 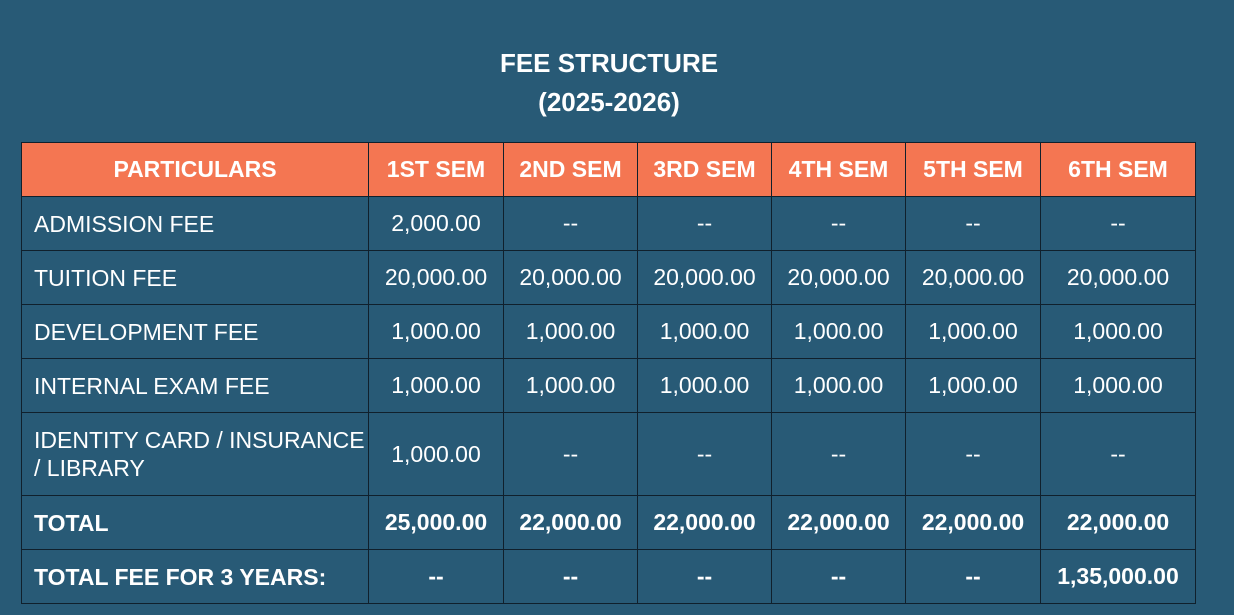 What do you see at coordinates (1118, 169) in the screenshot?
I see `header-sem-6: 6TH SEM` at bounding box center [1118, 169].